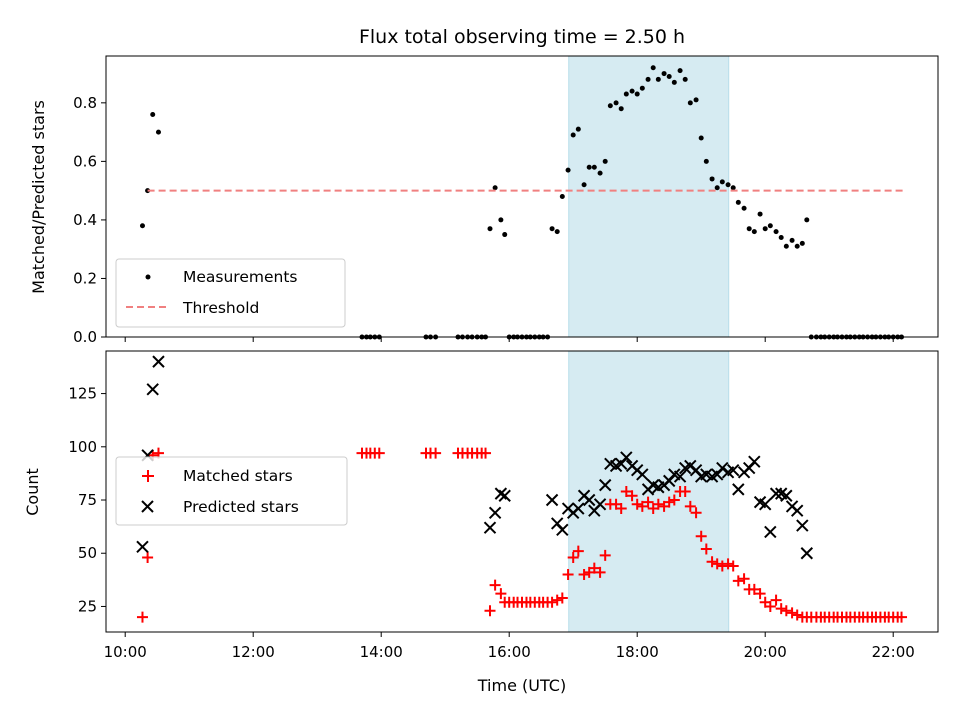  I want to click on top-panel-y-tick-label: 0.6, so click(85, 161).